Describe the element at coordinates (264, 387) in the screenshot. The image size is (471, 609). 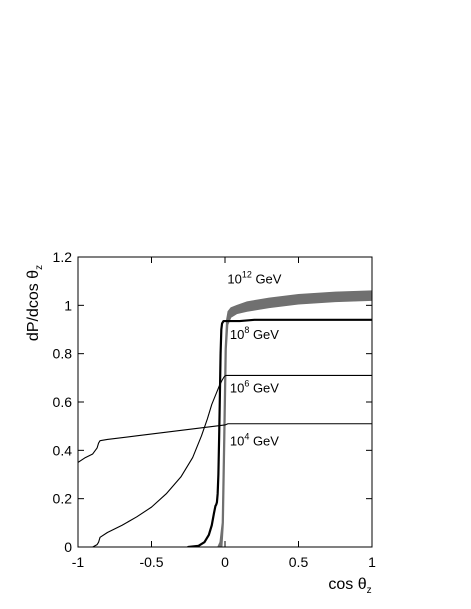
I see `series-1e6-label-unit: GeV` at that location.